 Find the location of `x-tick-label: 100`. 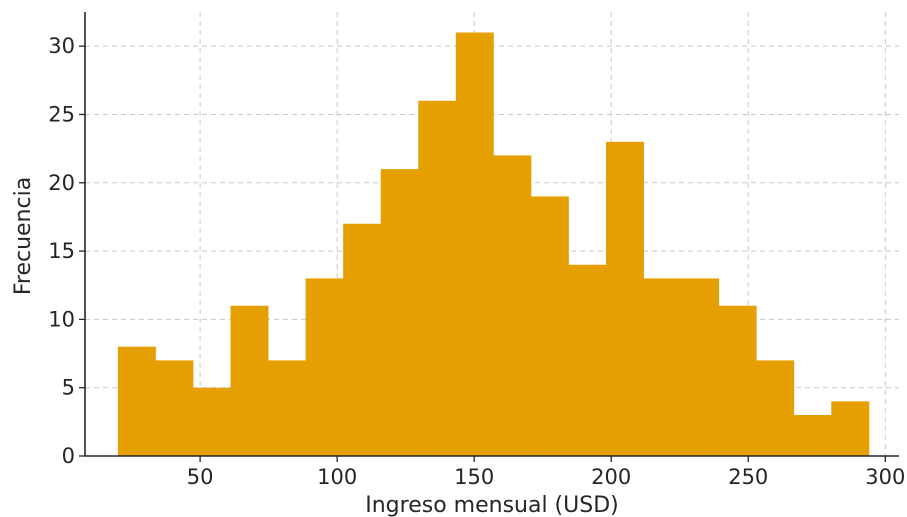

x-tick-label: 100 is located at coordinates (337, 477).